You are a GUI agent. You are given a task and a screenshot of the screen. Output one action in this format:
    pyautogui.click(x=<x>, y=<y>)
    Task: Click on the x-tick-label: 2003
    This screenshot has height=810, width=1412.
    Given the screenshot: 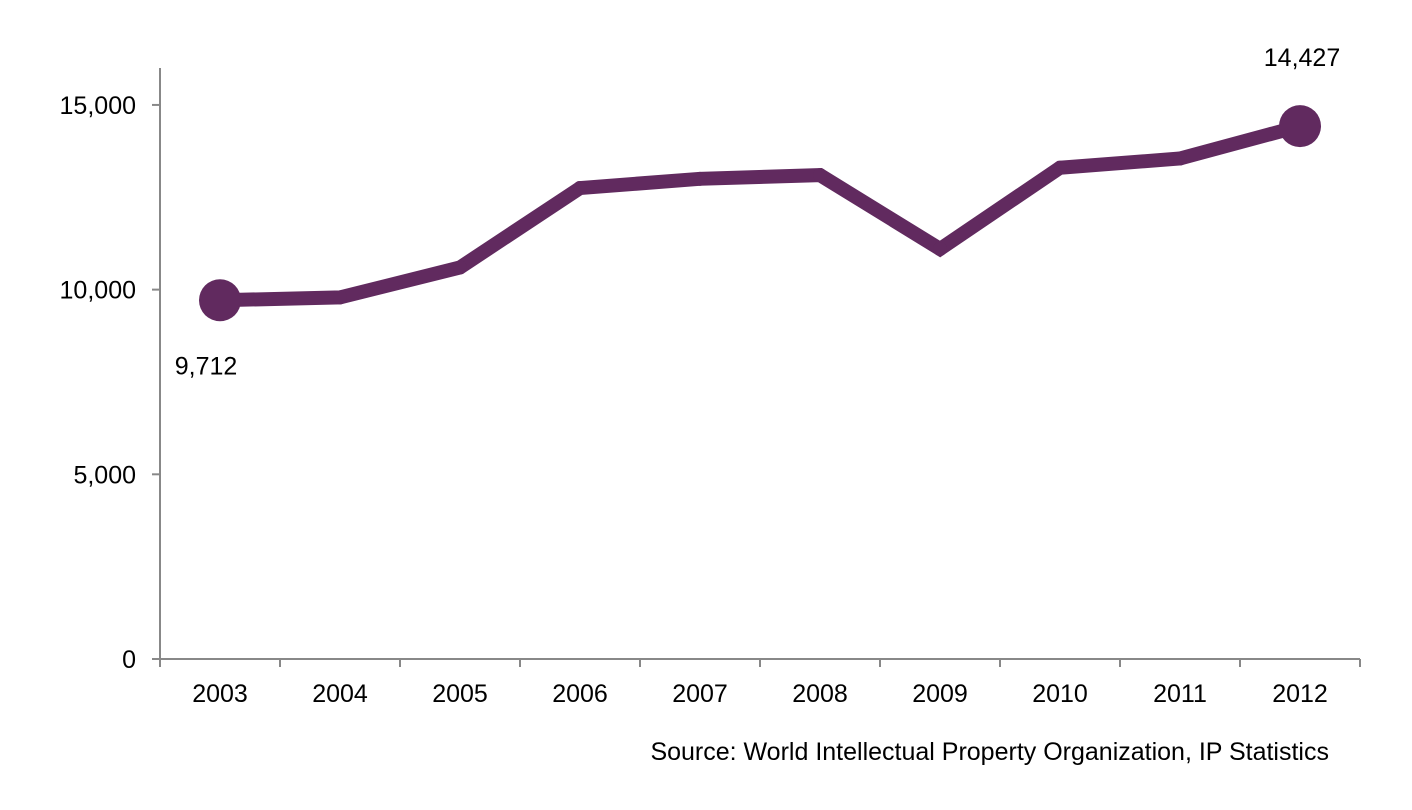 What is the action you would take?
    pyautogui.click(x=220, y=694)
    